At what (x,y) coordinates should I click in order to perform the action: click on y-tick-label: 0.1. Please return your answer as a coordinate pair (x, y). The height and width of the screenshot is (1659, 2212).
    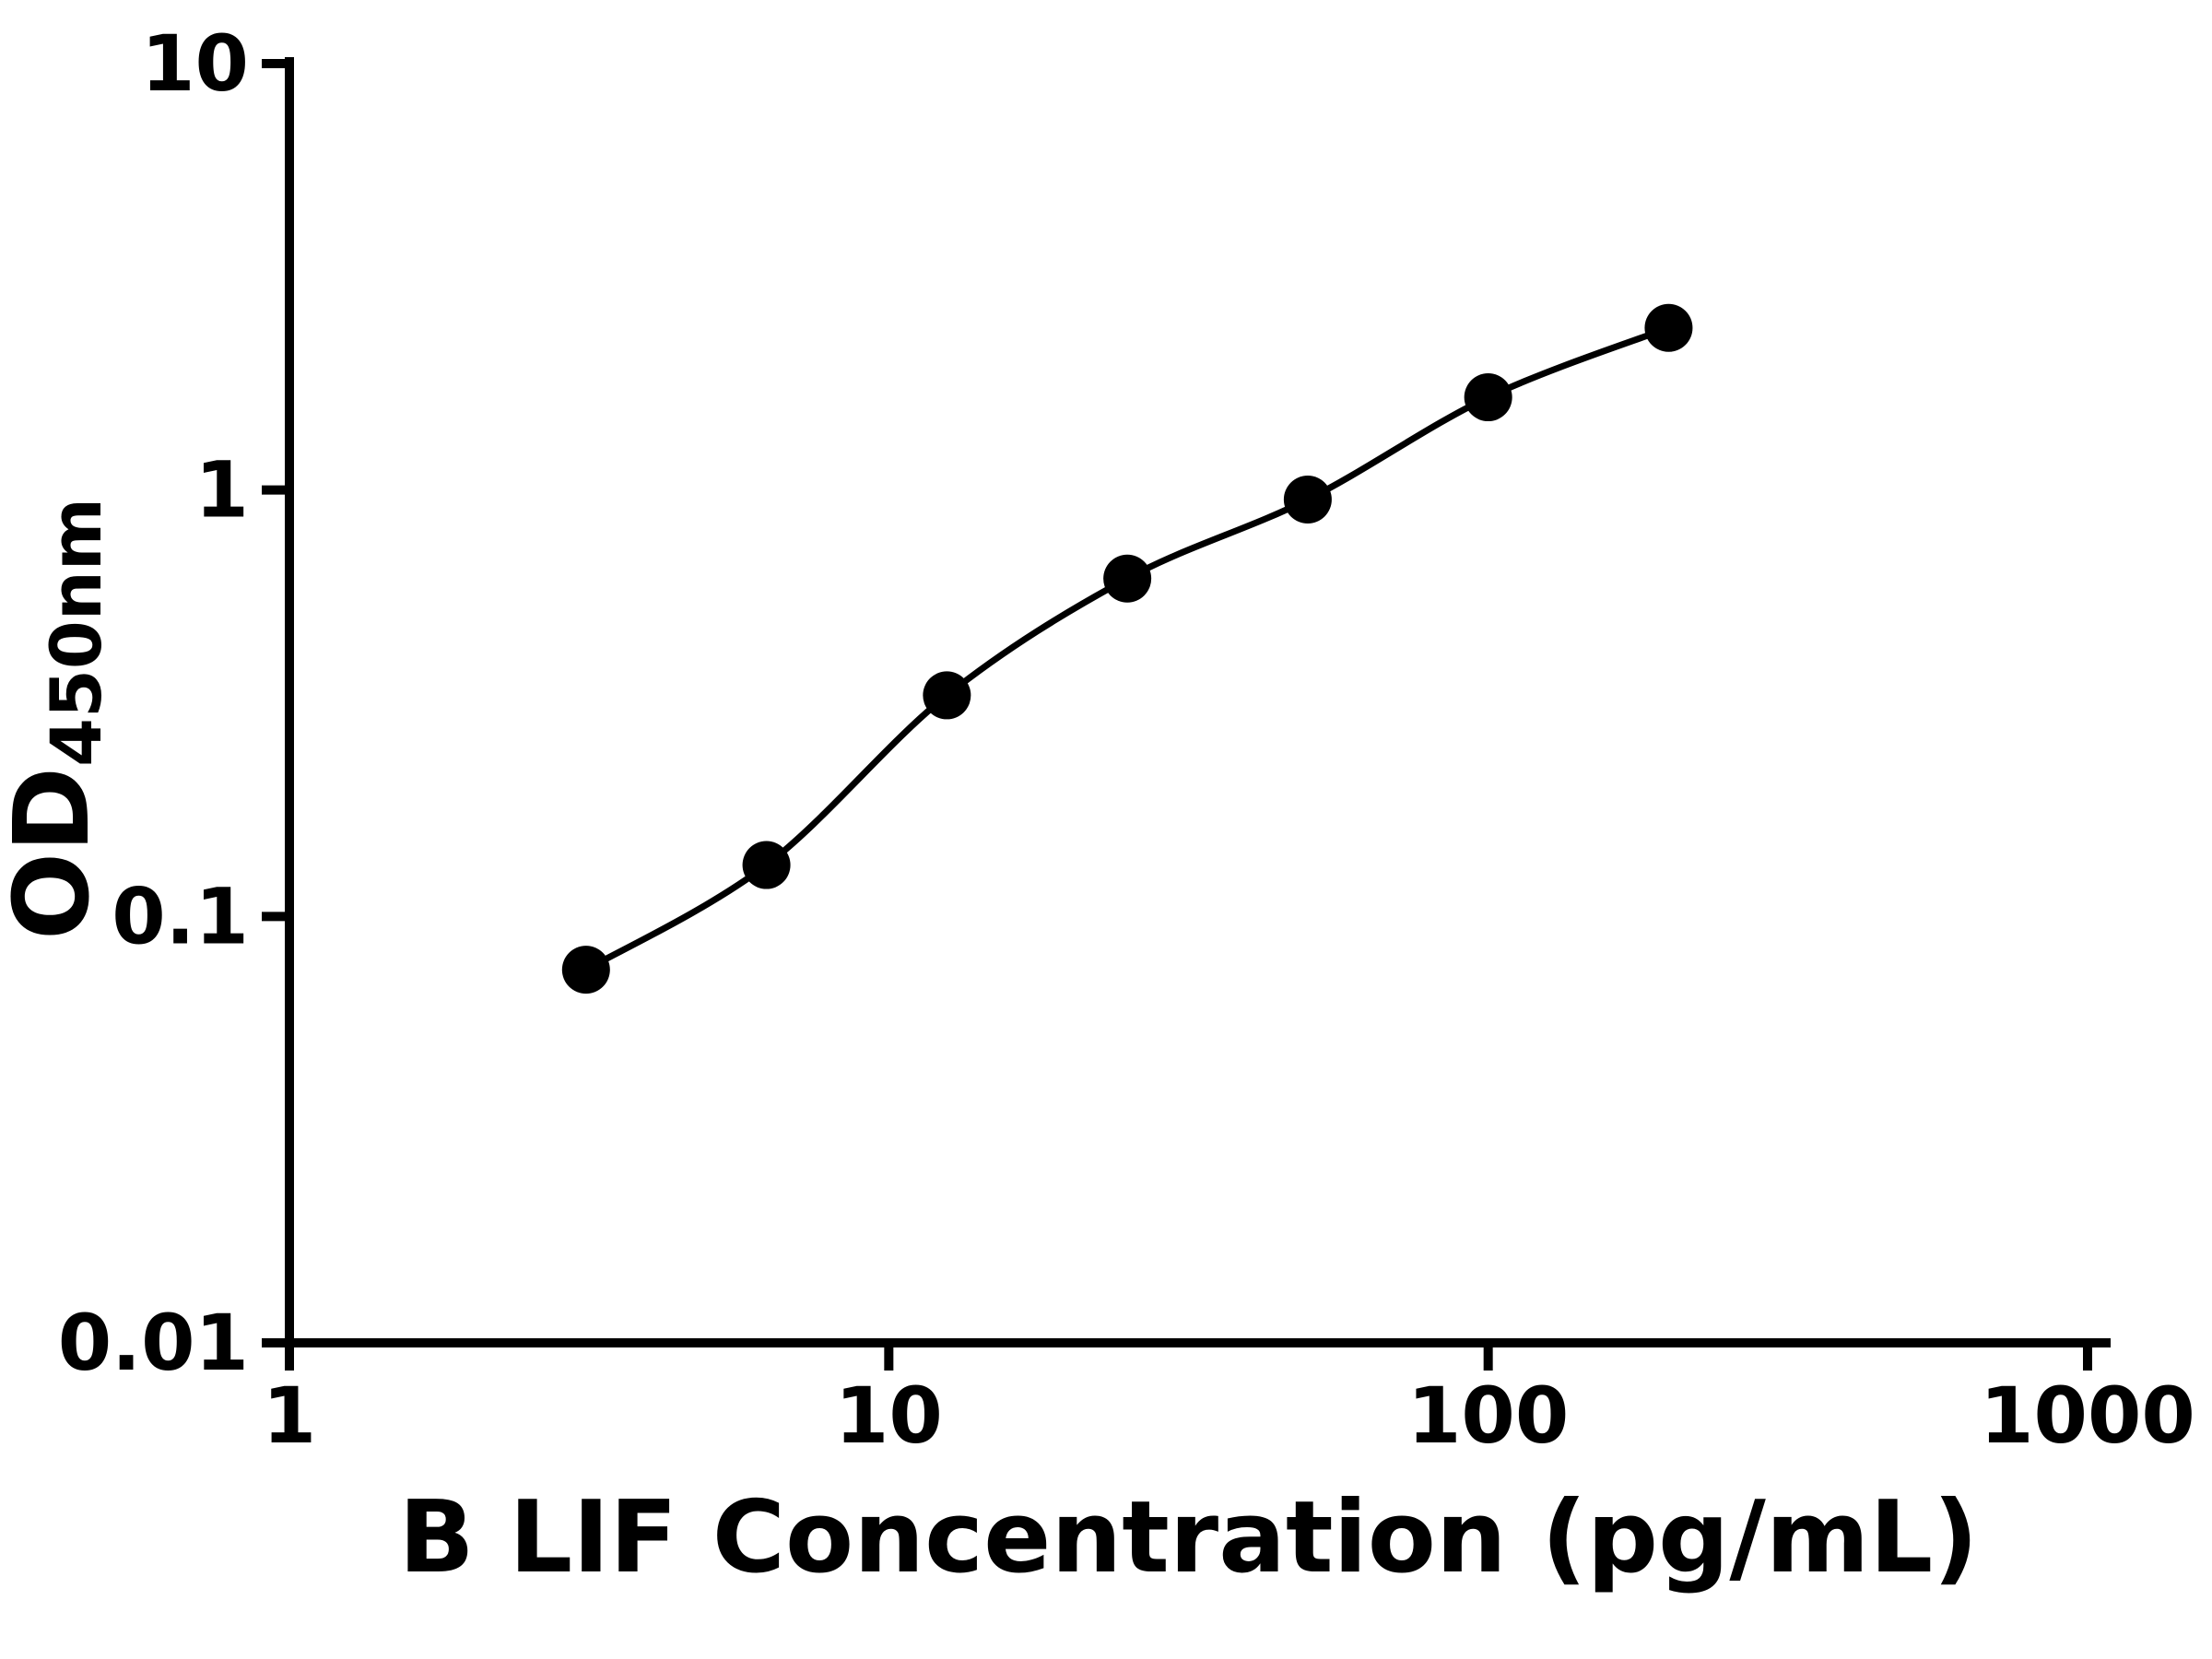
    Looking at the image, I should click on (180, 916).